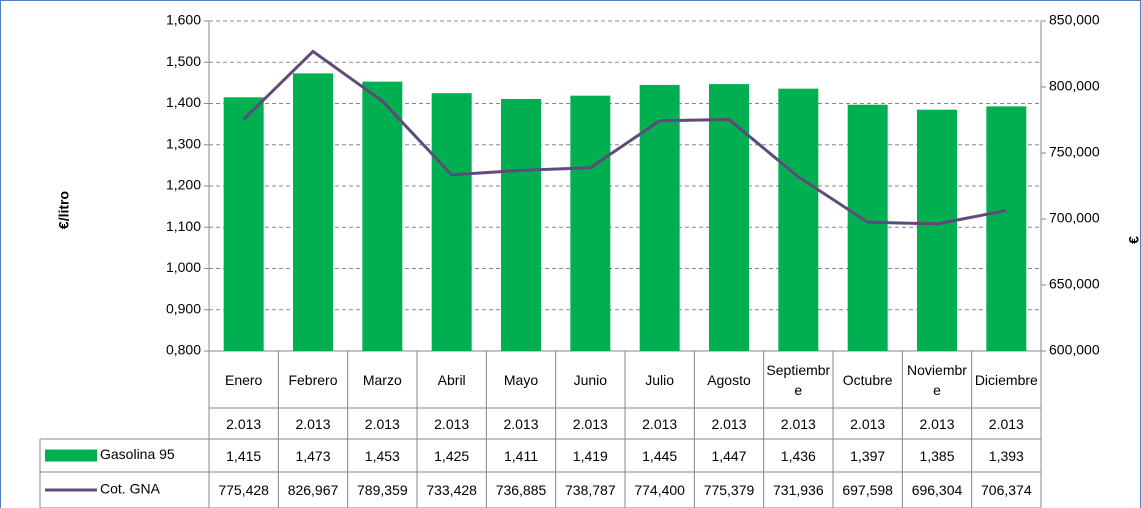 The height and width of the screenshot is (508, 1141). I want to click on legend-label: Gasolina 95, so click(137, 454).